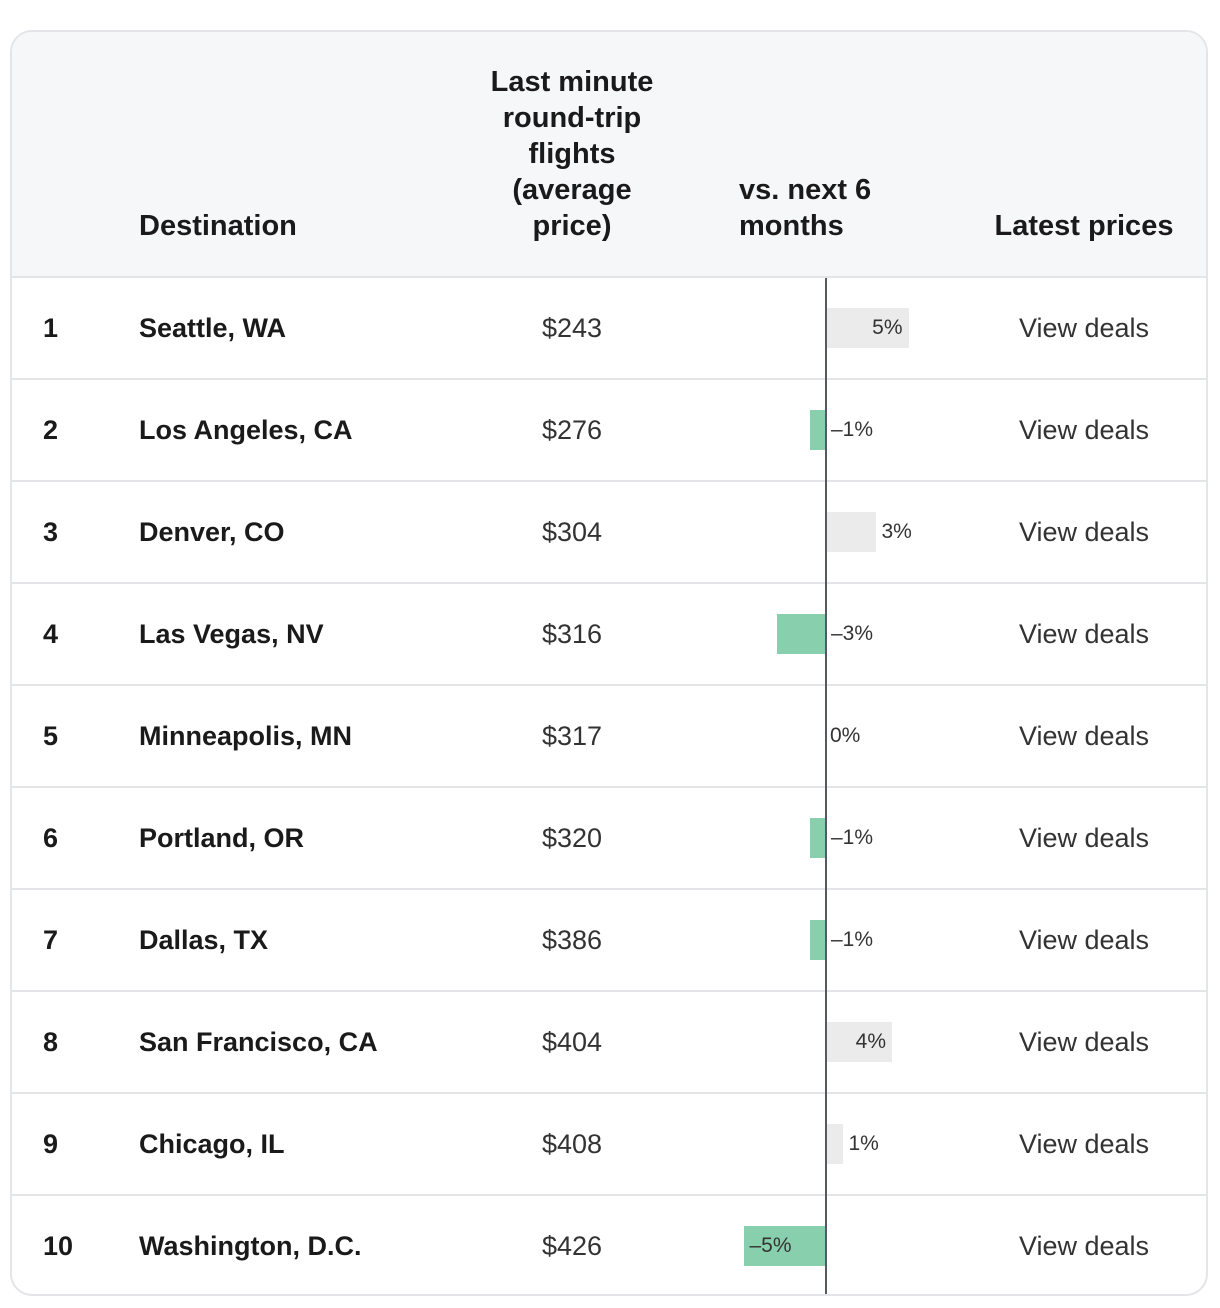 This screenshot has height=1308, width=1220. Describe the element at coordinates (250, 1246) in the screenshot. I see `destination-name: Washington, D.C.` at that location.